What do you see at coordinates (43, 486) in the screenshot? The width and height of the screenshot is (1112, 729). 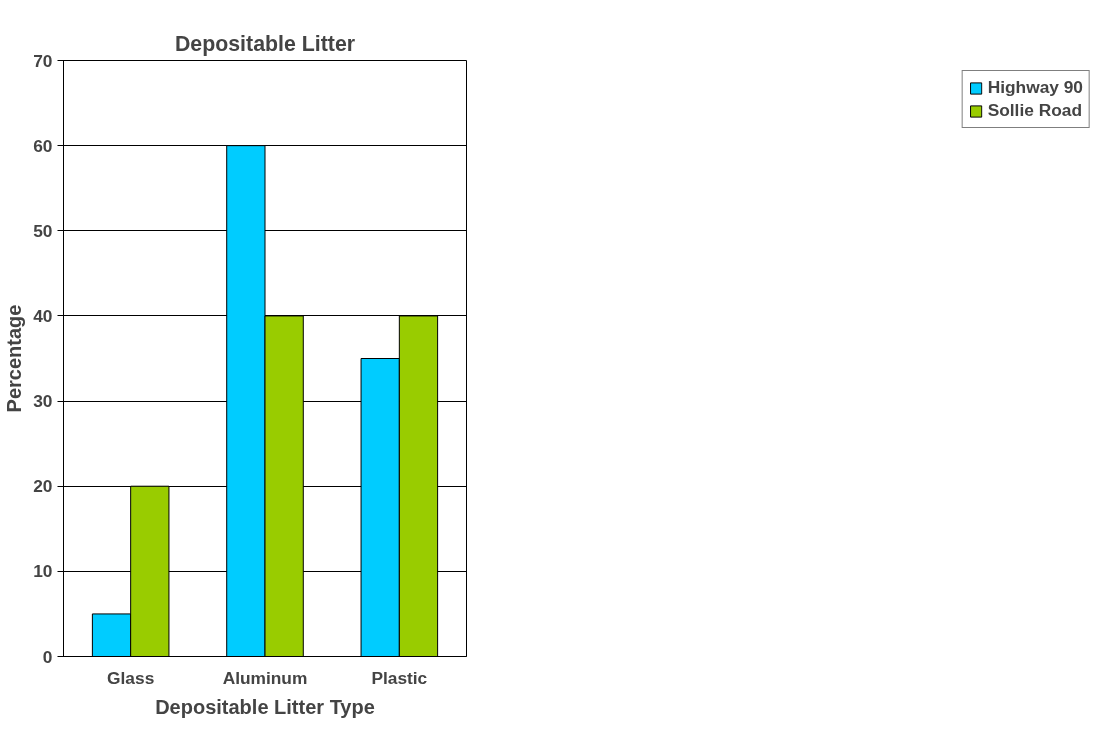 I see `y-tick-label: 20` at bounding box center [43, 486].